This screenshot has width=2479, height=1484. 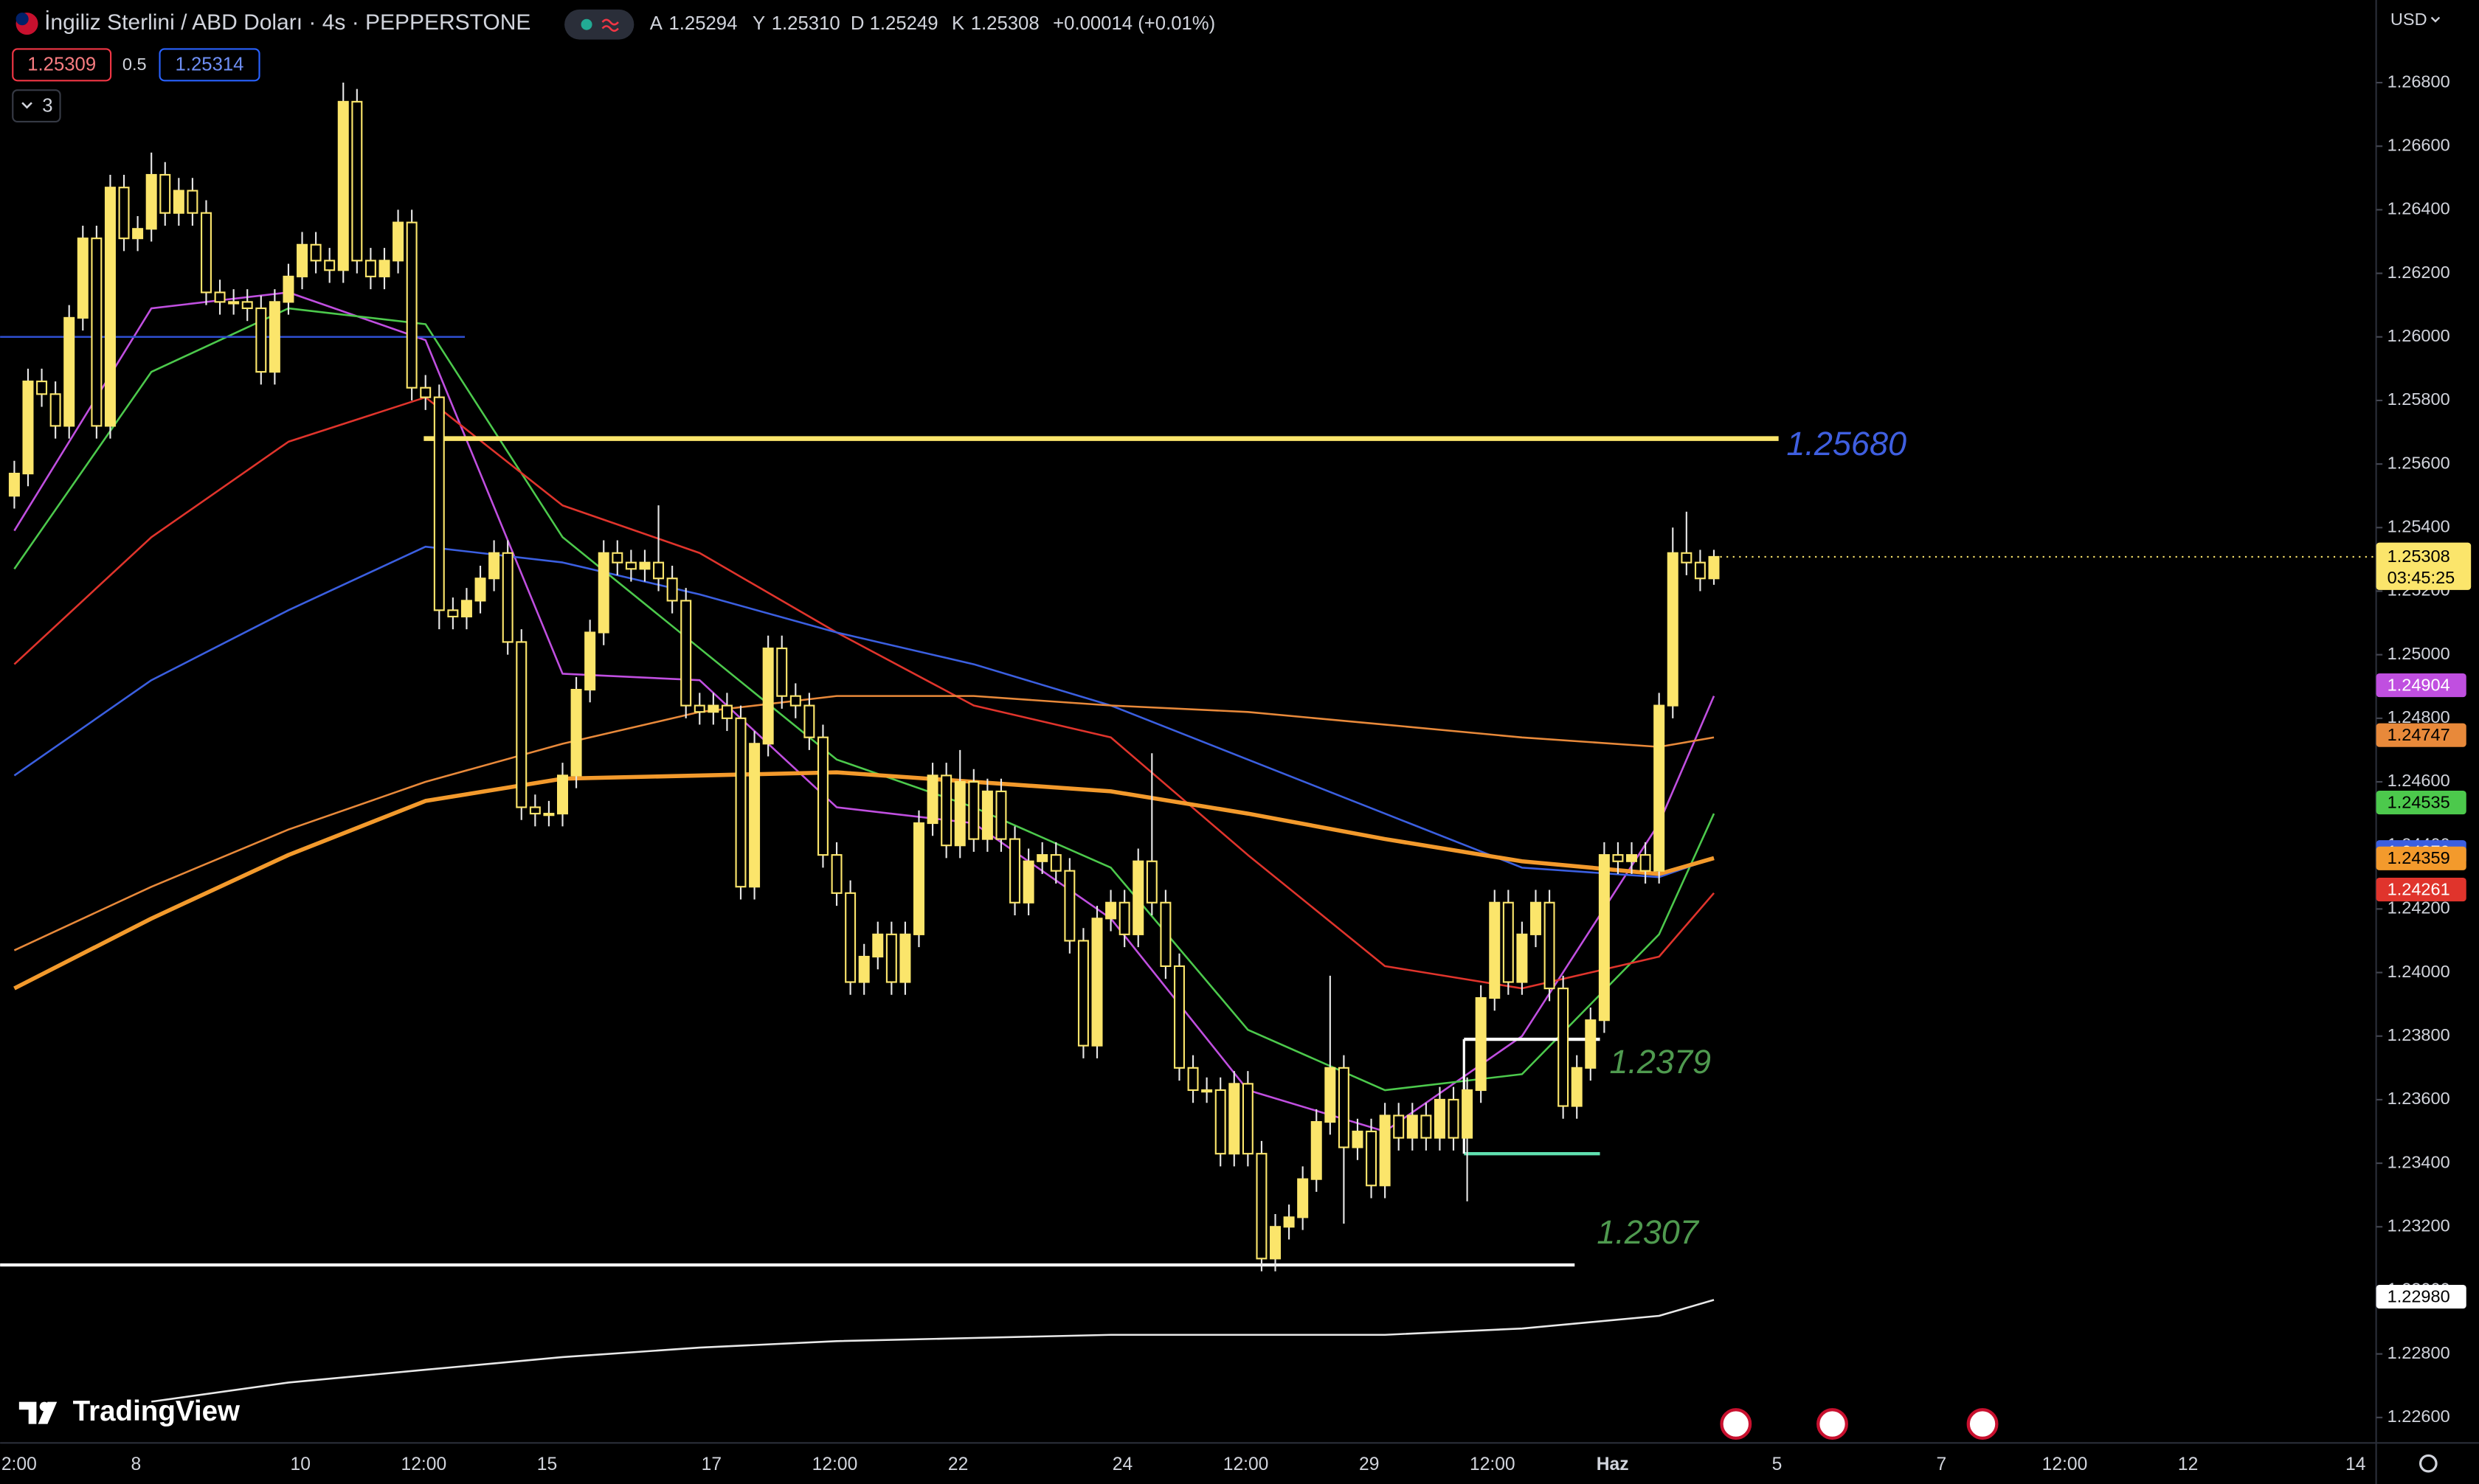 I want to click on last-price-tag, so click(x=2424, y=566).